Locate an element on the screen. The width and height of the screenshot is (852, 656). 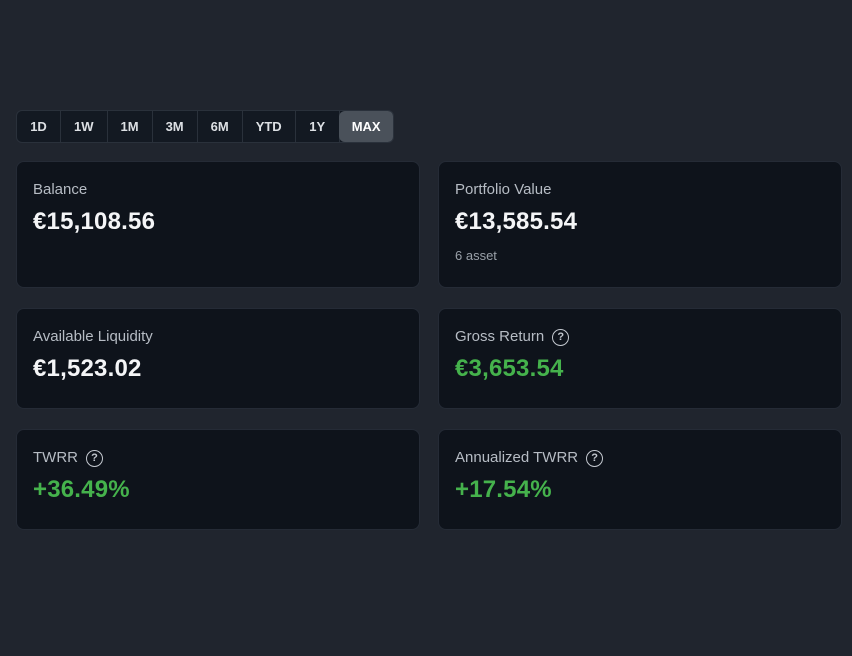
twrr-card: TWRR ? +36.49% is located at coordinates (218, 479).